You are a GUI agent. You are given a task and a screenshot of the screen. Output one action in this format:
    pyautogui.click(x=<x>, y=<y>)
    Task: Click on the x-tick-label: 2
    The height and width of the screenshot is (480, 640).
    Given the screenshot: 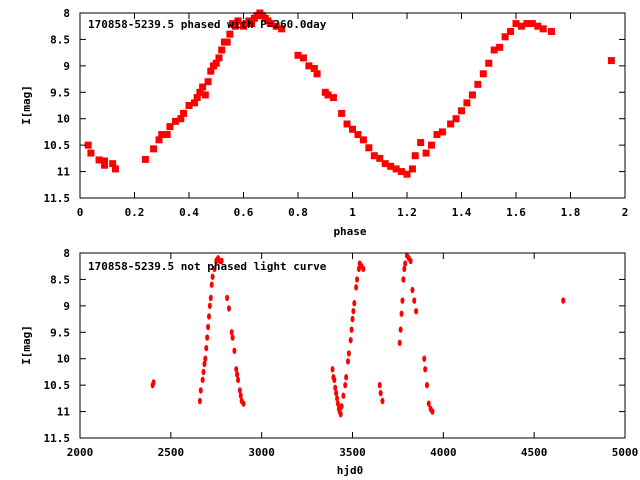 What is the action you would take?
    pyautogui.click(x=625, y=212)
    